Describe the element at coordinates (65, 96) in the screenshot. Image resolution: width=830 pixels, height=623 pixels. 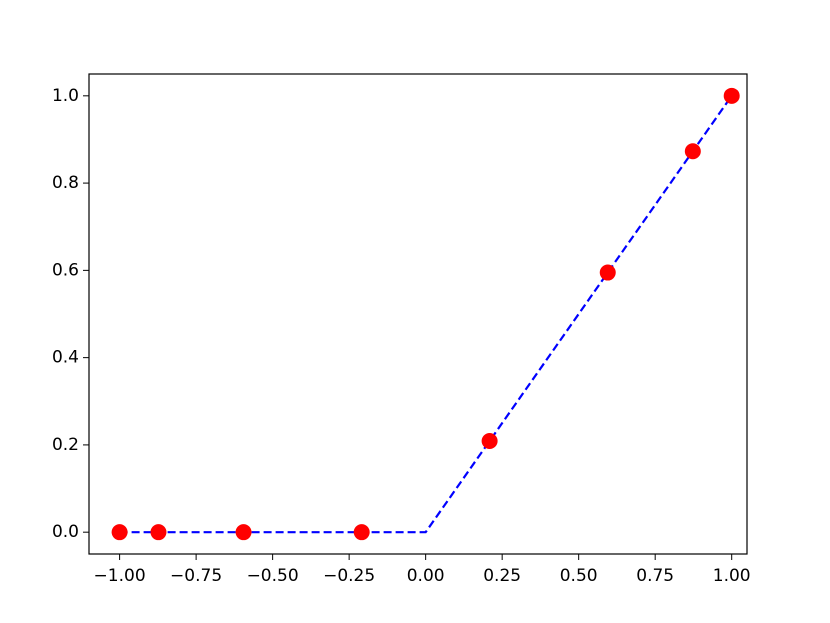
I see `y-tick-label: 1.0` at that location.